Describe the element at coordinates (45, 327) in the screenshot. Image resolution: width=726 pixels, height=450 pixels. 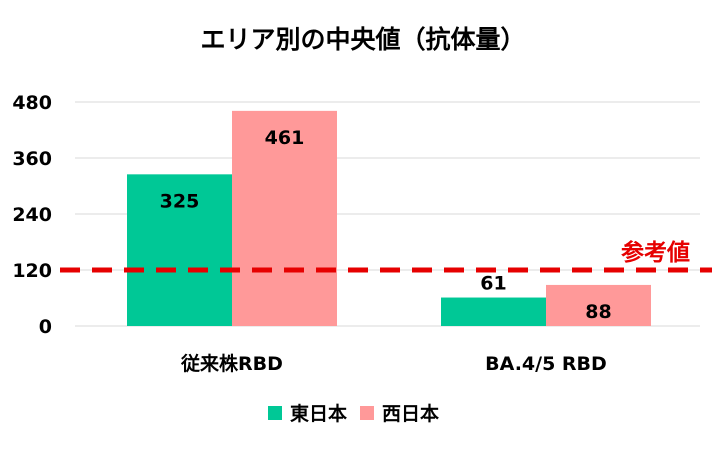
I see `y-tick-label: 0` at that location.